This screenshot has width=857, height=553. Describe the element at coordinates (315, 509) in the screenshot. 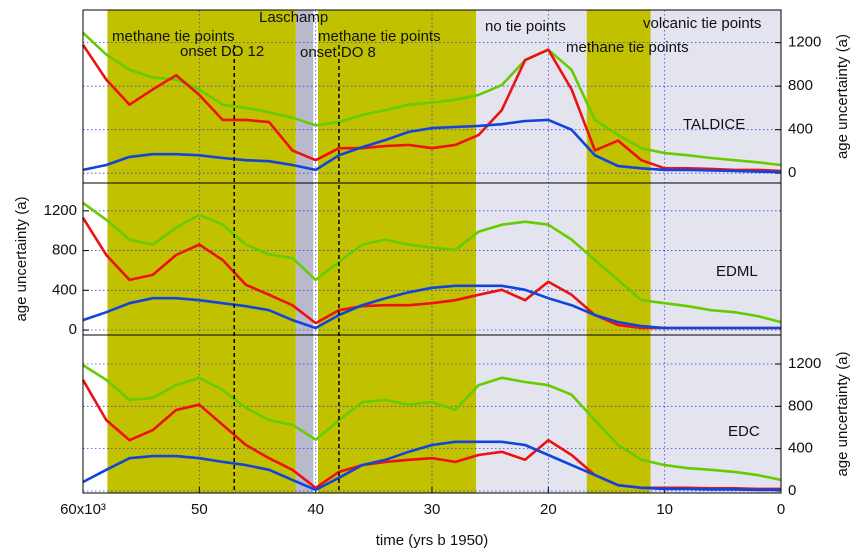

I see `x-tick-label: 40` at that location.